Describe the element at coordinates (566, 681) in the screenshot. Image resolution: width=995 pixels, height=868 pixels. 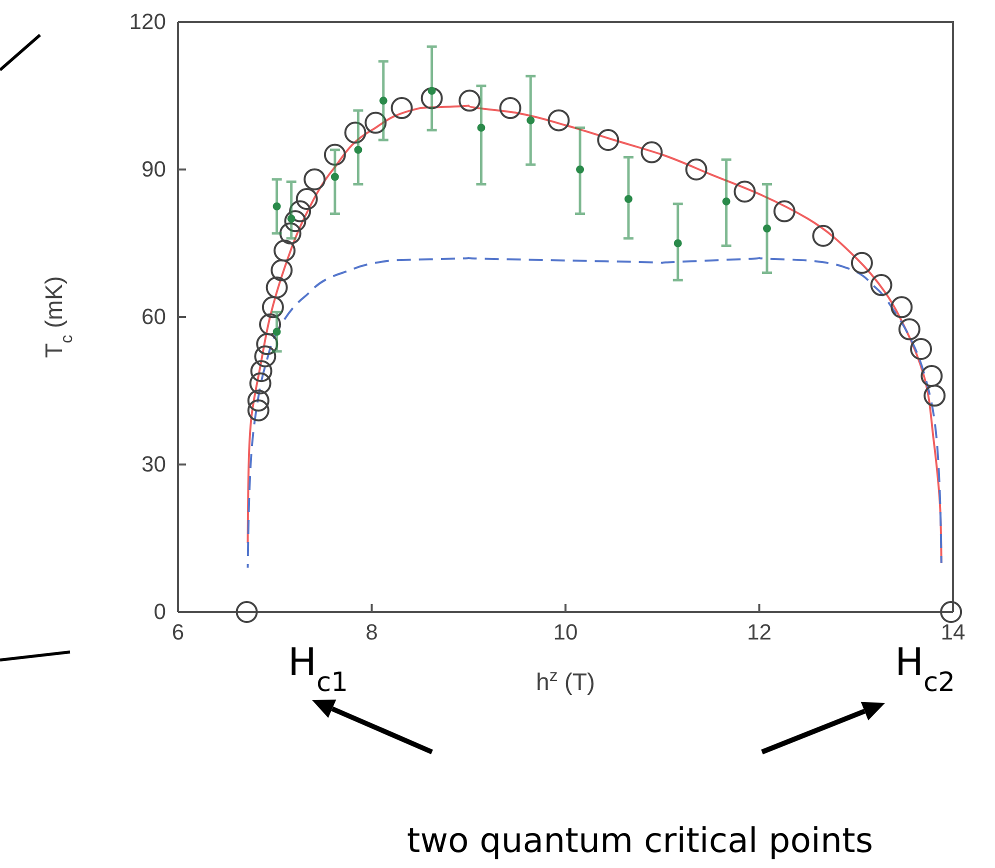
I see `x-axis-title: h$^{z}$ (T)` at that location.